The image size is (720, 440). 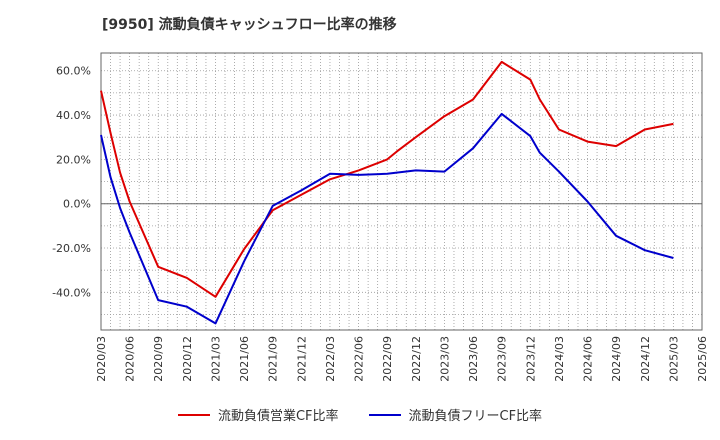 I want to click on x-tick-label: 2024/06, so click(x=588, y=359).